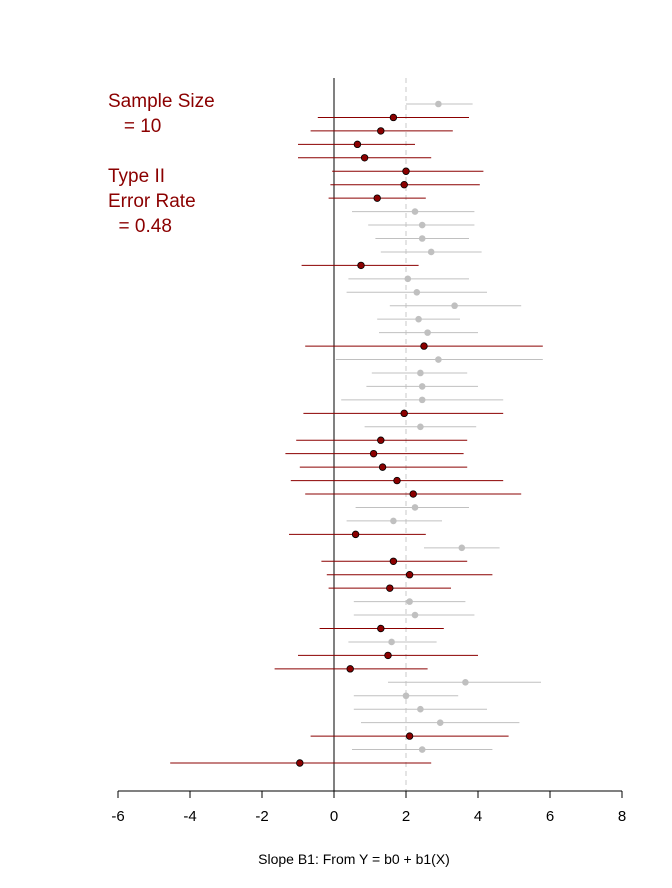 This screenshot has width=672, height=888. I want to click on x-axis-label: Slope B1: From Y = b0 + b1(X), so click(354, 859).